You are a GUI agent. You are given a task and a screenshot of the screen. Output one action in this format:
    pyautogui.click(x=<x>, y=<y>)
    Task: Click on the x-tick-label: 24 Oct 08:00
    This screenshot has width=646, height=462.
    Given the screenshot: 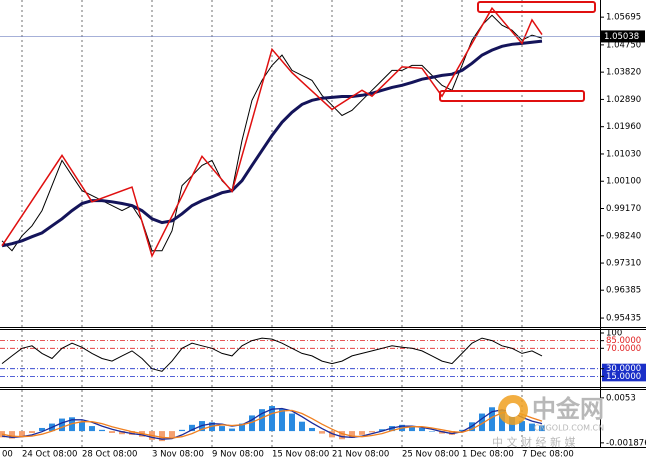 What is the action you would take?
    pyautogui.click(x=49, y=455)
    